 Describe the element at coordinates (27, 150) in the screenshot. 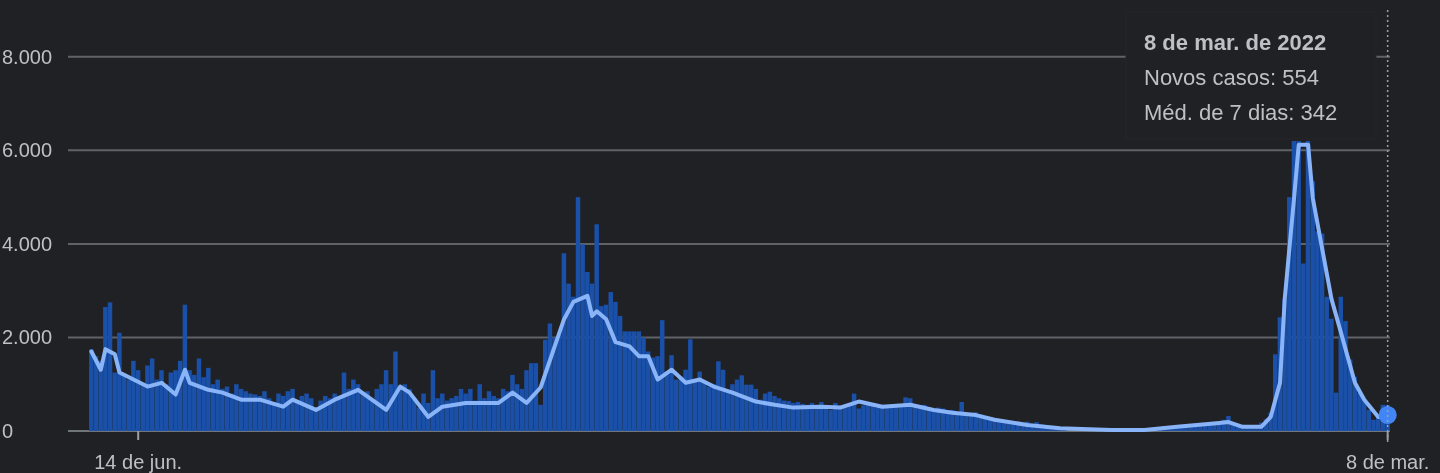

I see `y-tick-label: 6.000` at that location.